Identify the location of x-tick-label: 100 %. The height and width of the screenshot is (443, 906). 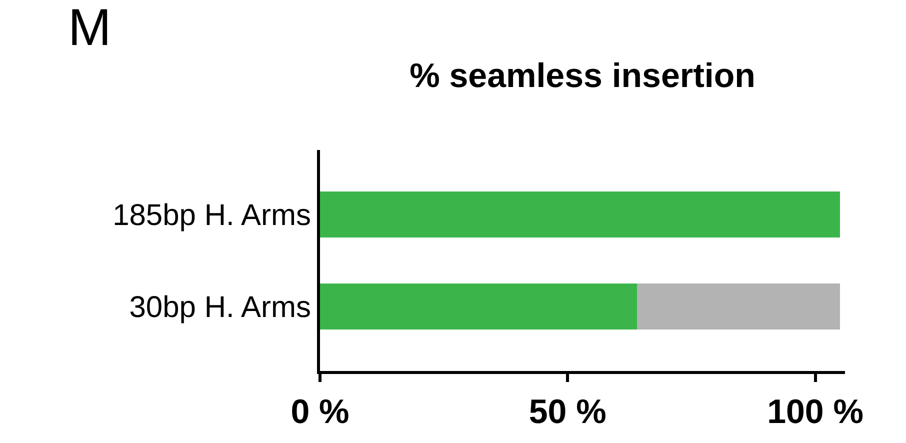
(815, 411).